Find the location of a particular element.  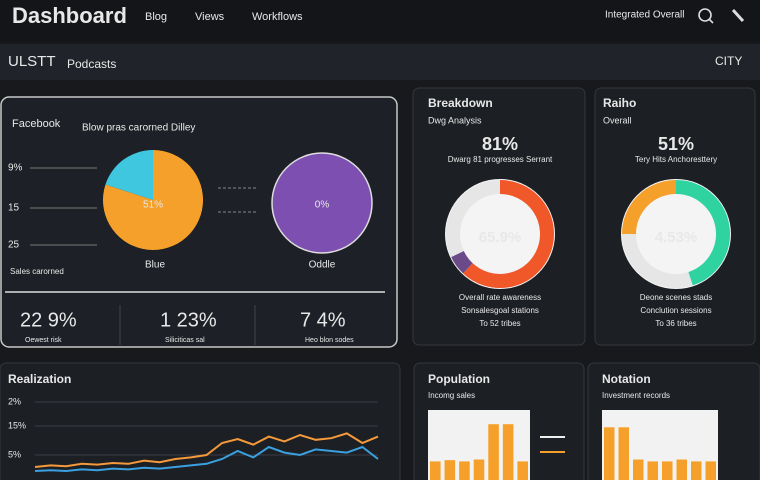

circle-chart is located at coordinates (322, 203).